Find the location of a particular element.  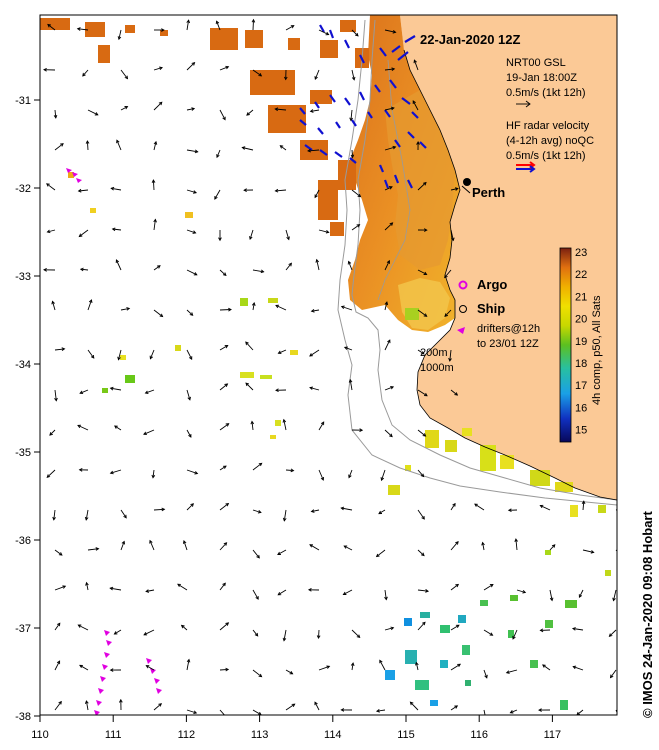

argo-symbol is located at coordinates (463, 285).